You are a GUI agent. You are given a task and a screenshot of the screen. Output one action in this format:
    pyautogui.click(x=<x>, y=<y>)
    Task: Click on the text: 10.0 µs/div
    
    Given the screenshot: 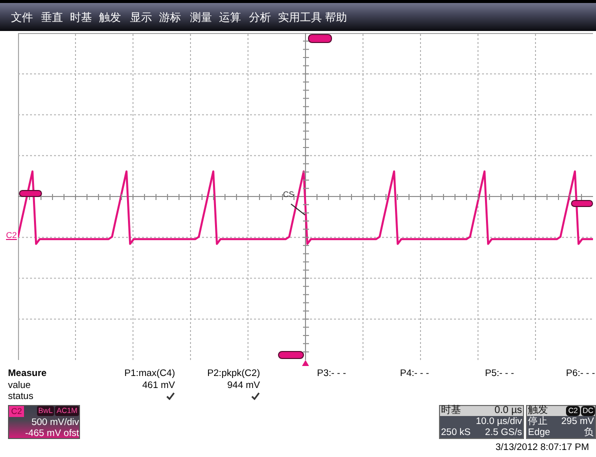 What is the action you would take?
    pyautogui.click(x=498, y=421)
    